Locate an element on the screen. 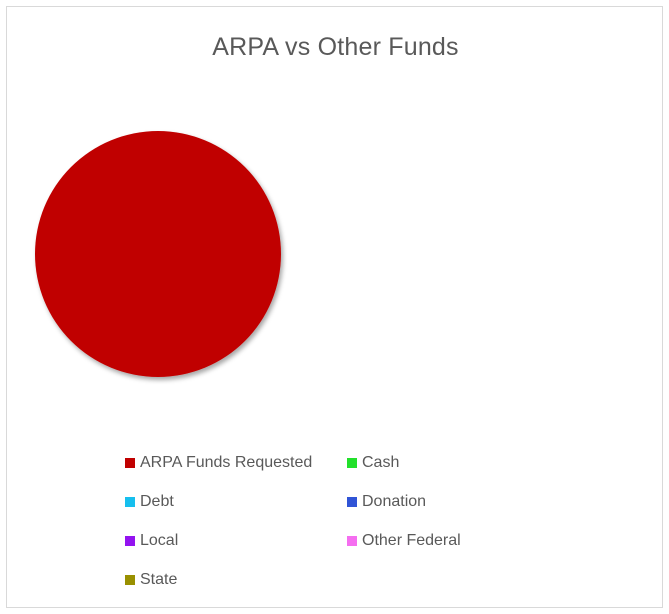 The image size is (669, 614). pie-slice-arpa-funds-requested is located at coordinates (158, 254).